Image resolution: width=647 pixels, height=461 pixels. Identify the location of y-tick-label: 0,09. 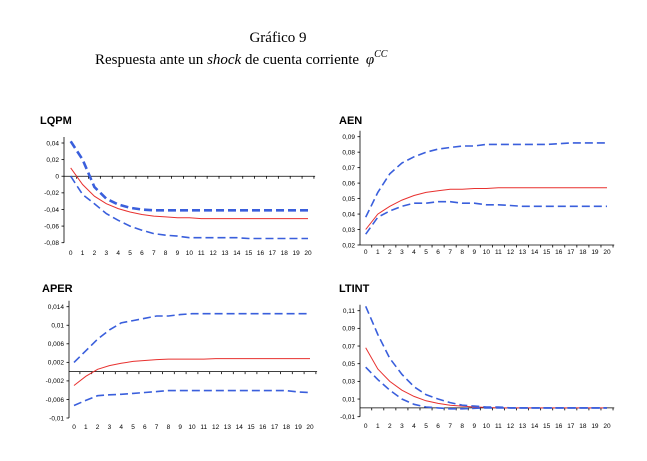
(348, 329).